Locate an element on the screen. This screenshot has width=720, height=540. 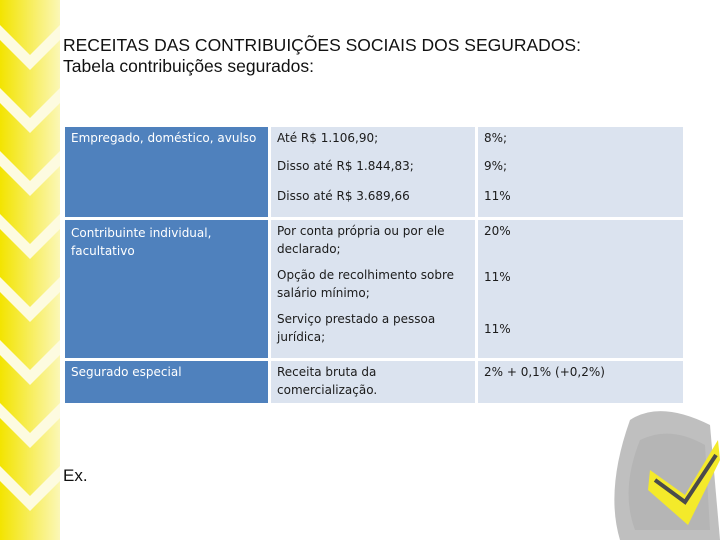
table-row: Disso até R$ 3.689,66 11% is located at coordinates (374, 201).